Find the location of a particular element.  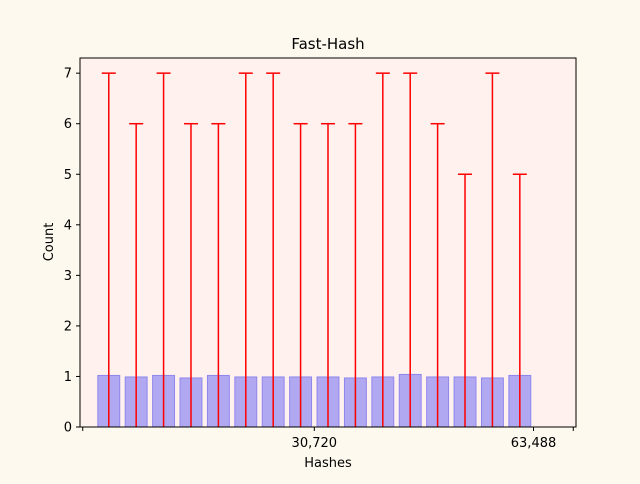

y-tick-label: 2 is located at coordinates (68, 326).